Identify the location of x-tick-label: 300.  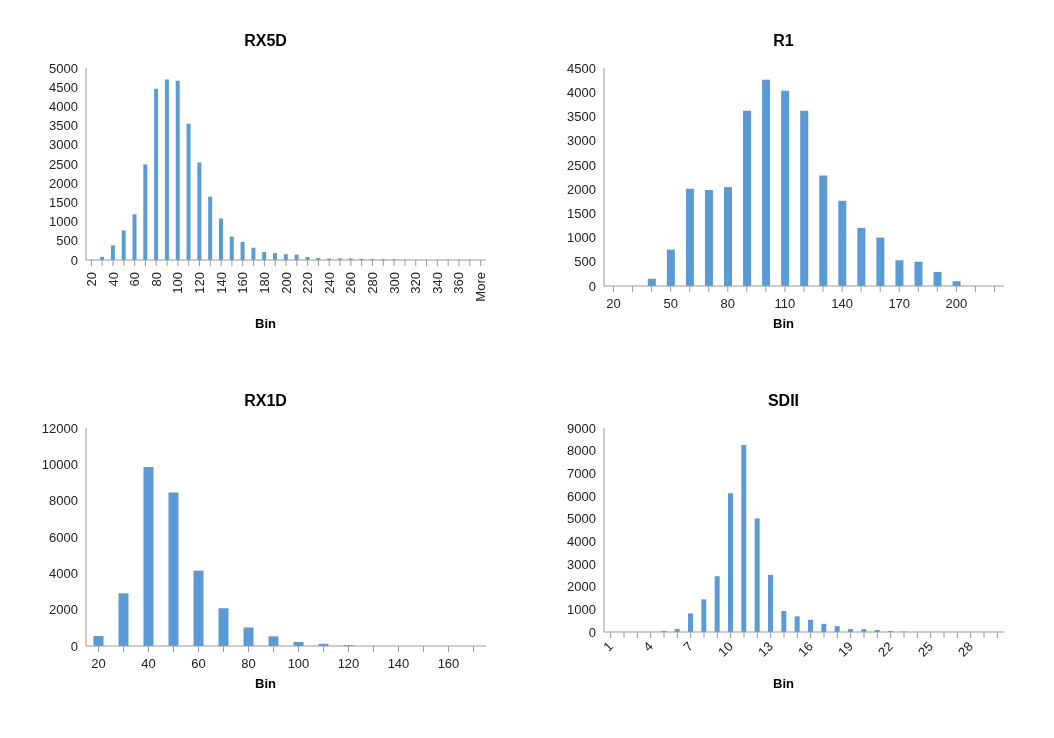
(394, 283).